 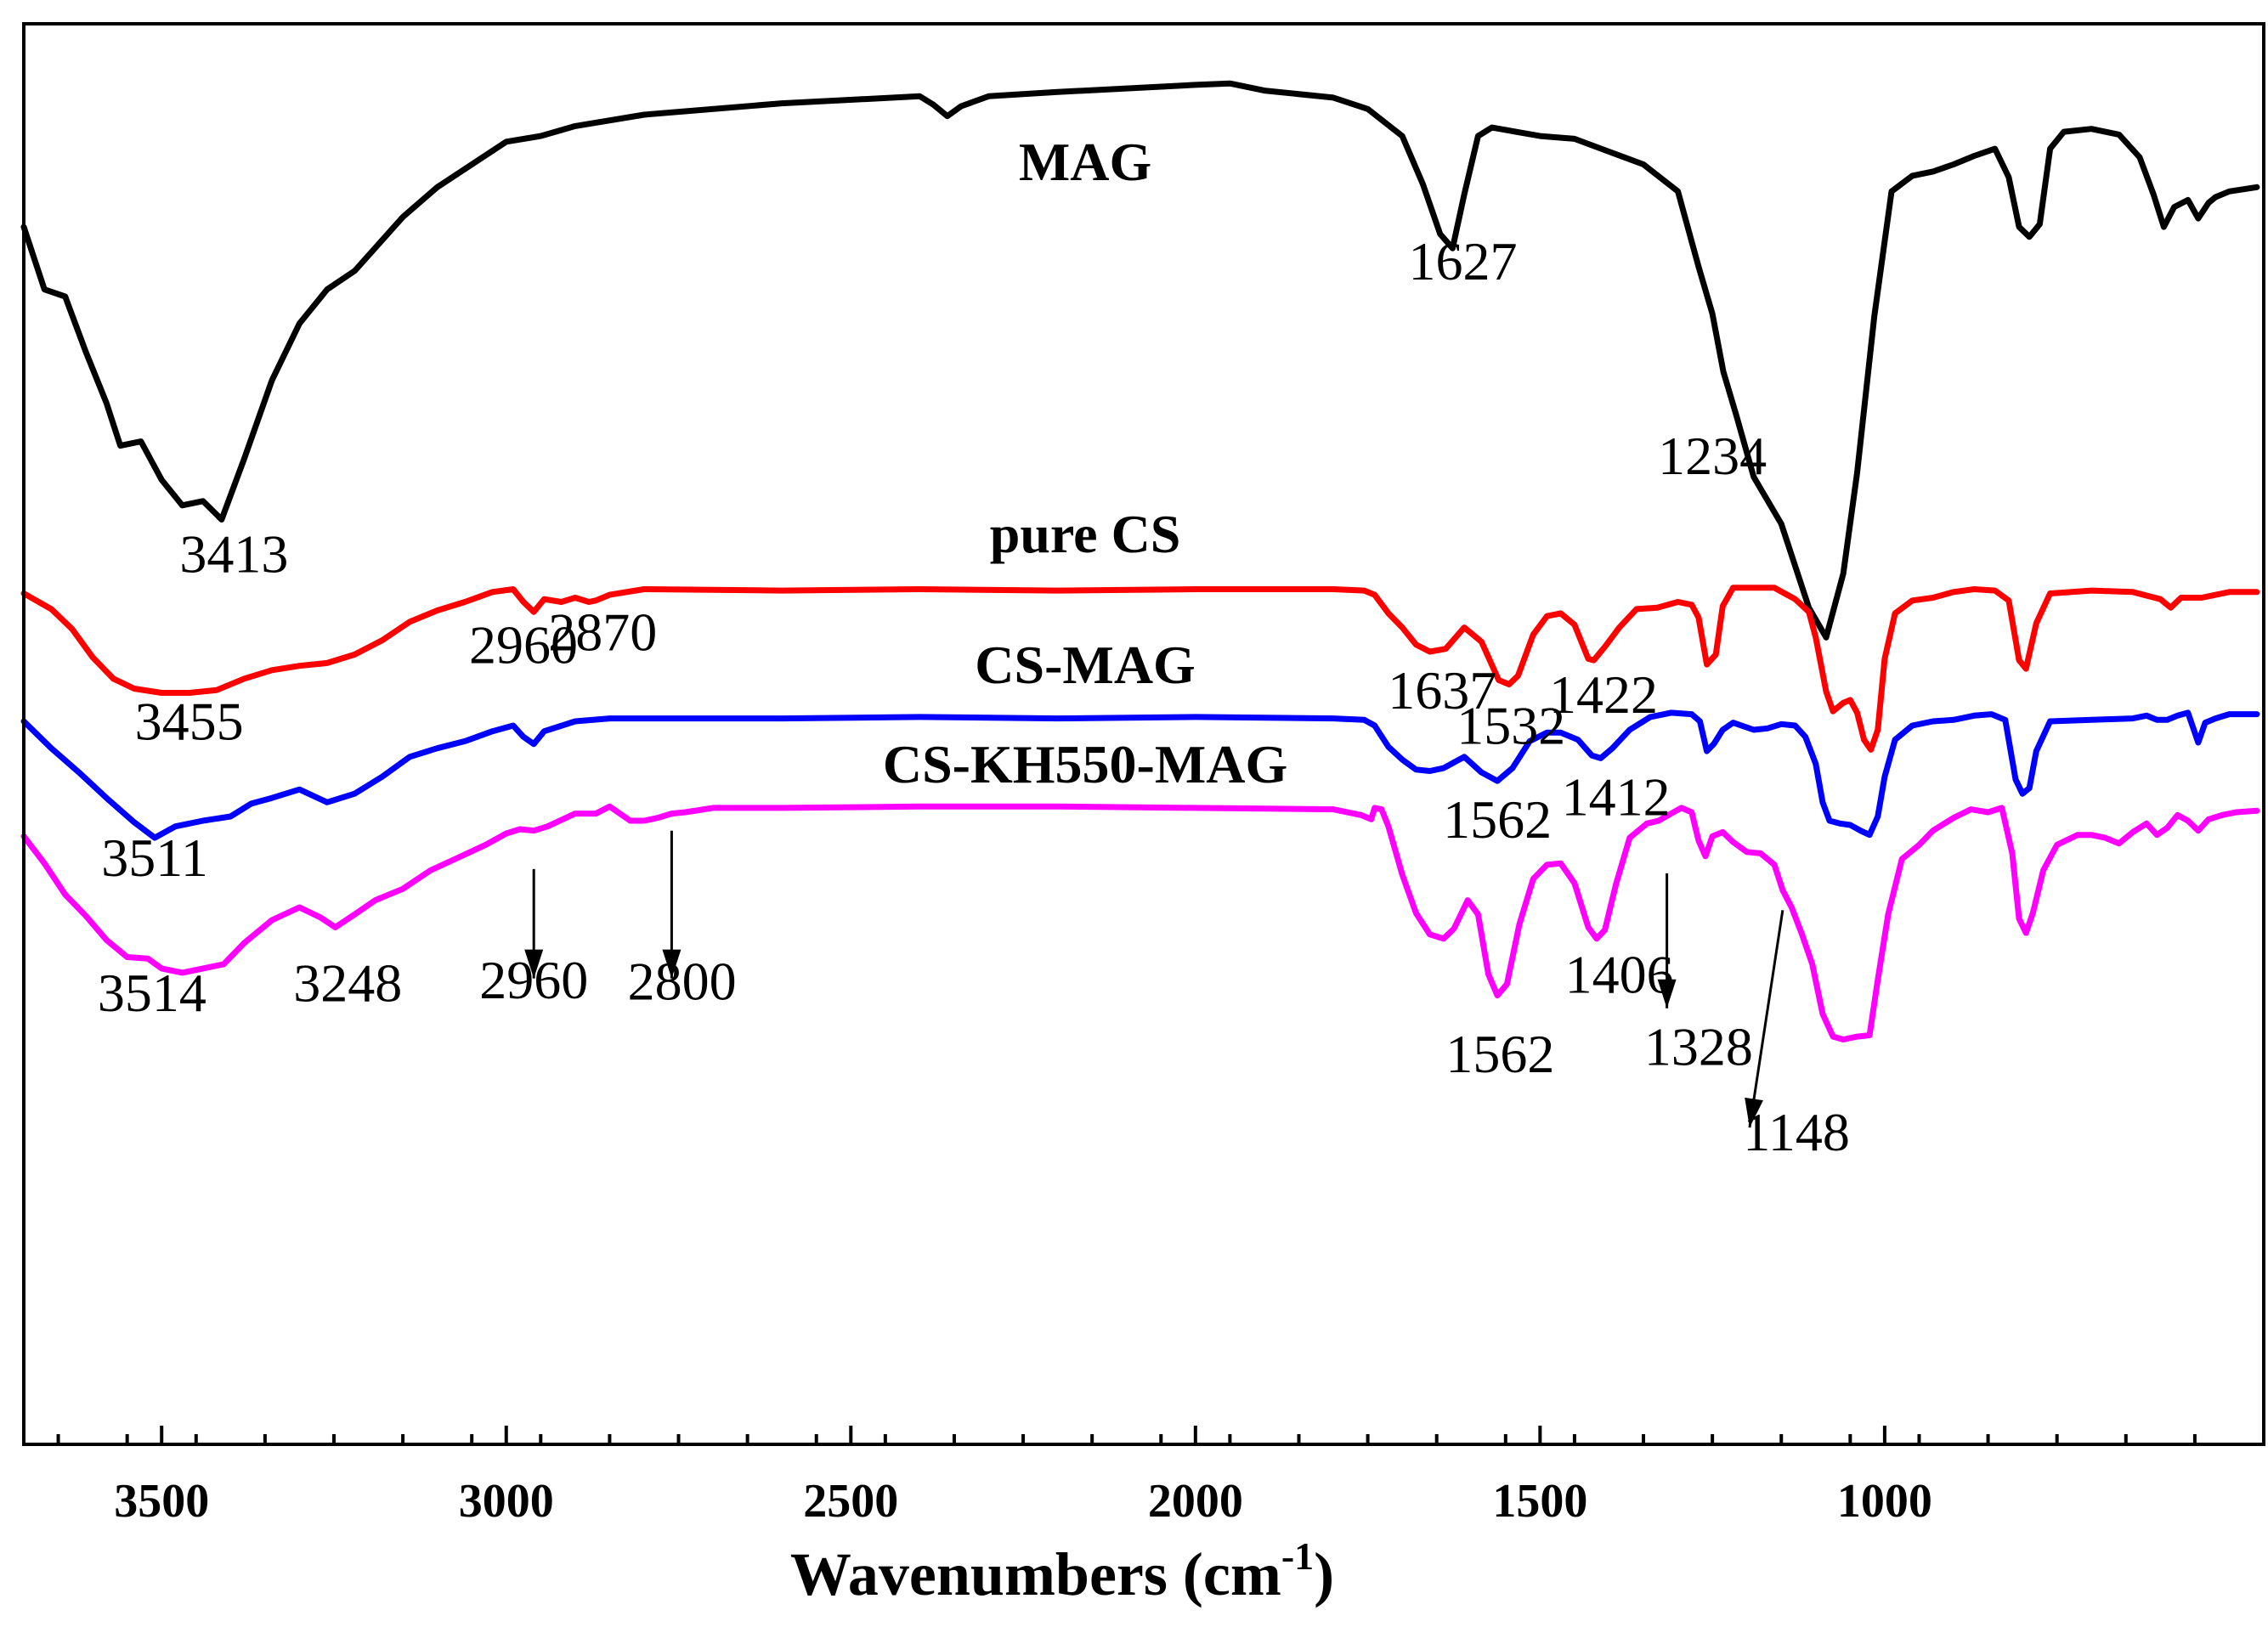 What do you see at coordinates (1085, 665) in the screenshot?
I see `series-label-cs-mag: CS-MAG` at bounding box center [1085, 665].